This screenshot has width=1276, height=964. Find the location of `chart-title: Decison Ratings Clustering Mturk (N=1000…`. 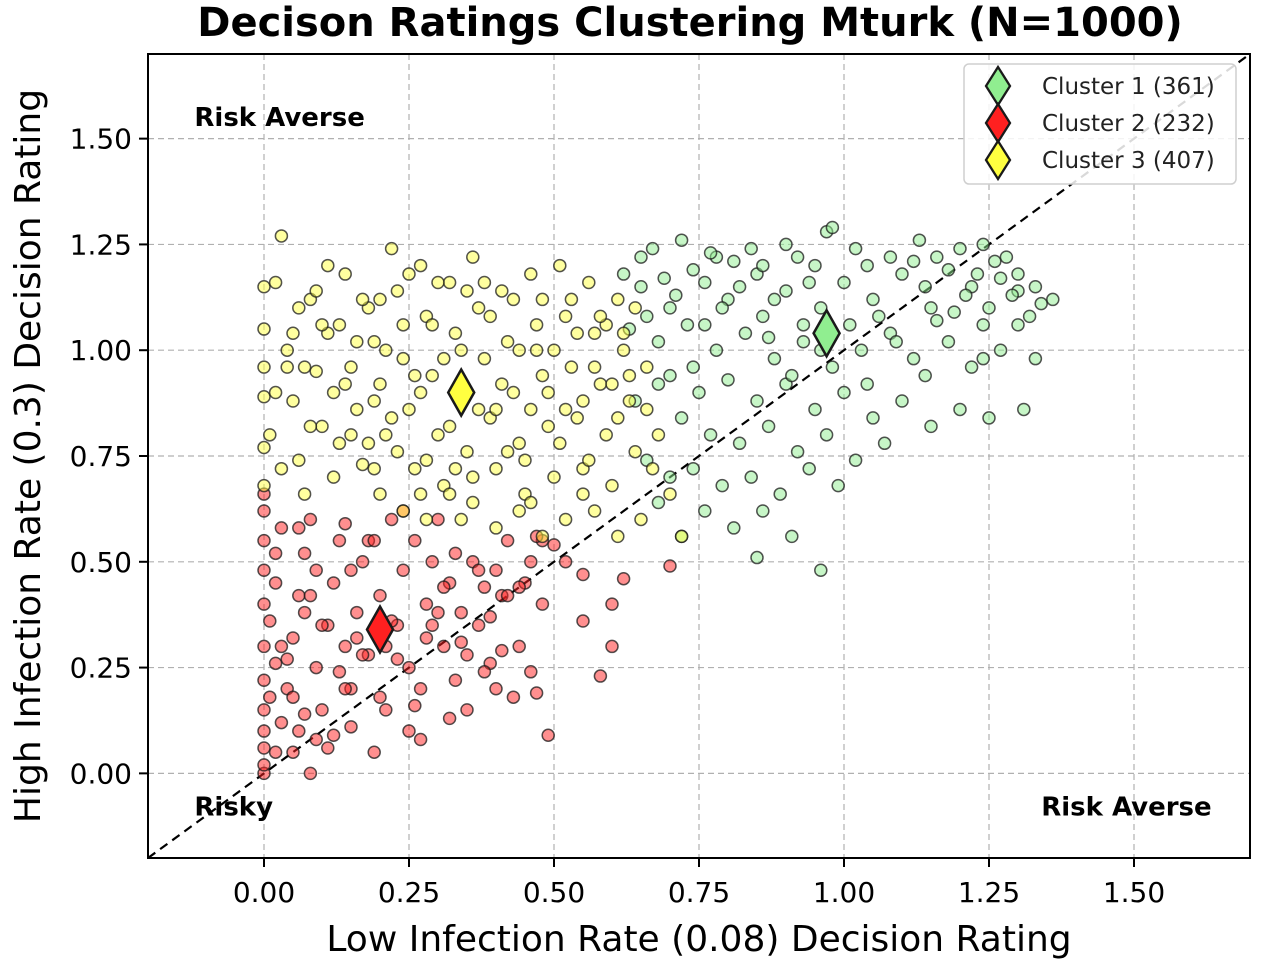

chart-title: Decison Ratings Clustering Mturk (N=1000… is located at coordinates (690, 23).